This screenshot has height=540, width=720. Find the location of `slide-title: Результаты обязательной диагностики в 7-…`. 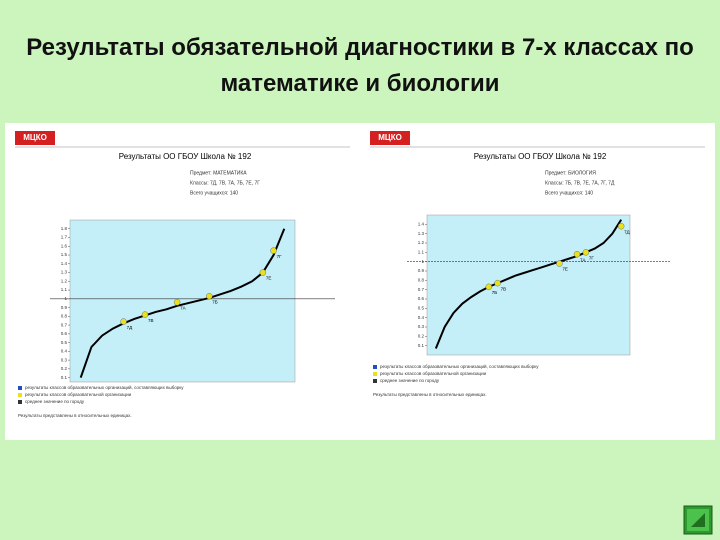

slide-title: Результаты обязательной диагностики в 7-… is located at coordinates (360, 65).